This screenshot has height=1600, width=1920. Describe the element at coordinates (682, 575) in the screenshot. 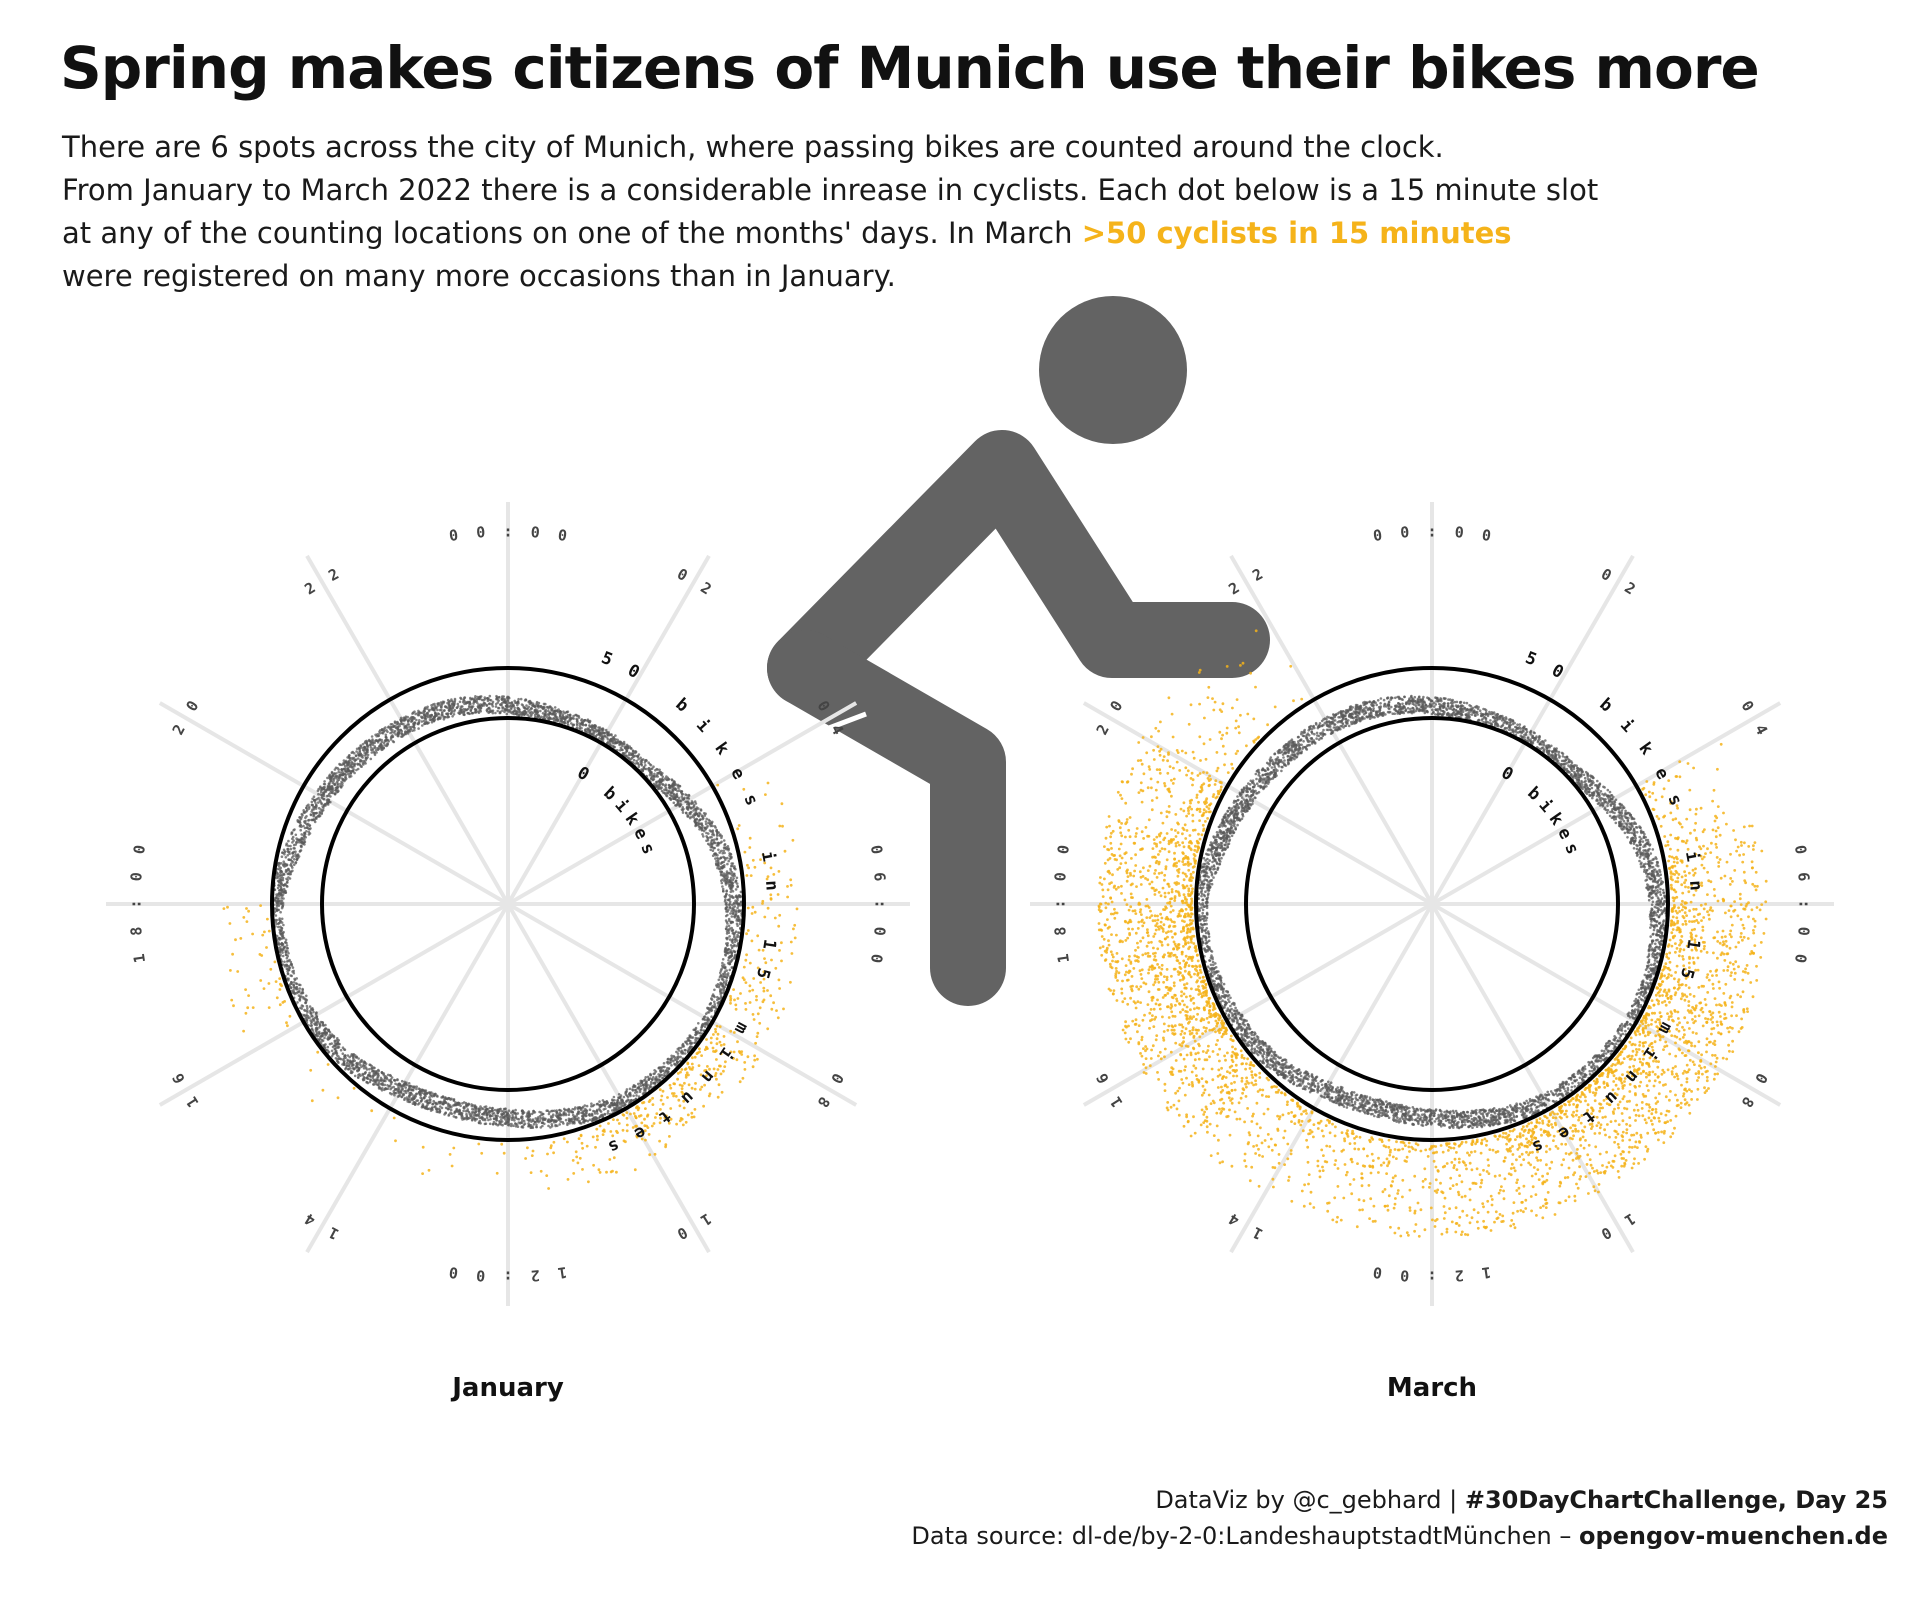

I see `hour-tick-label-char: 0` at that location.